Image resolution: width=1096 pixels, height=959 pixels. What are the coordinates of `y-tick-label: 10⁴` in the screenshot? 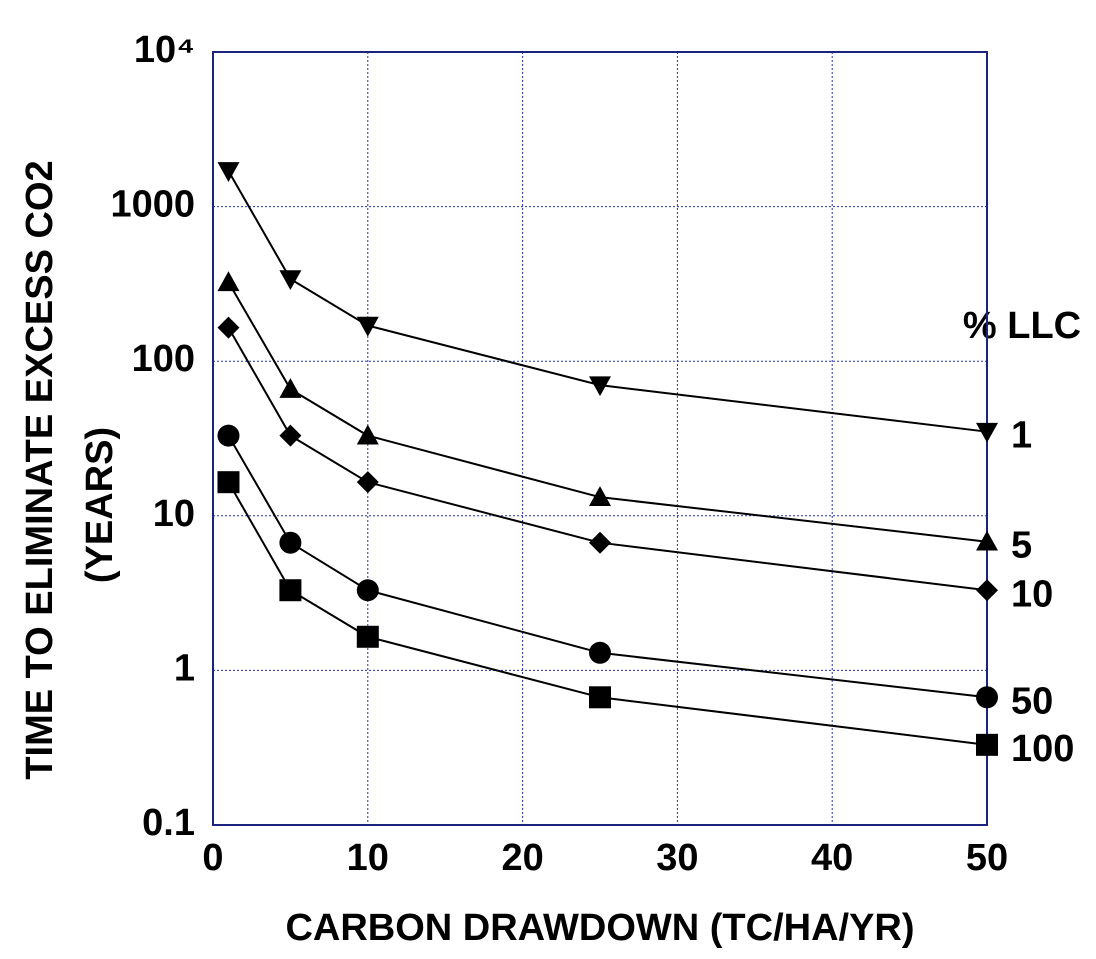 It's located at (164, 50).